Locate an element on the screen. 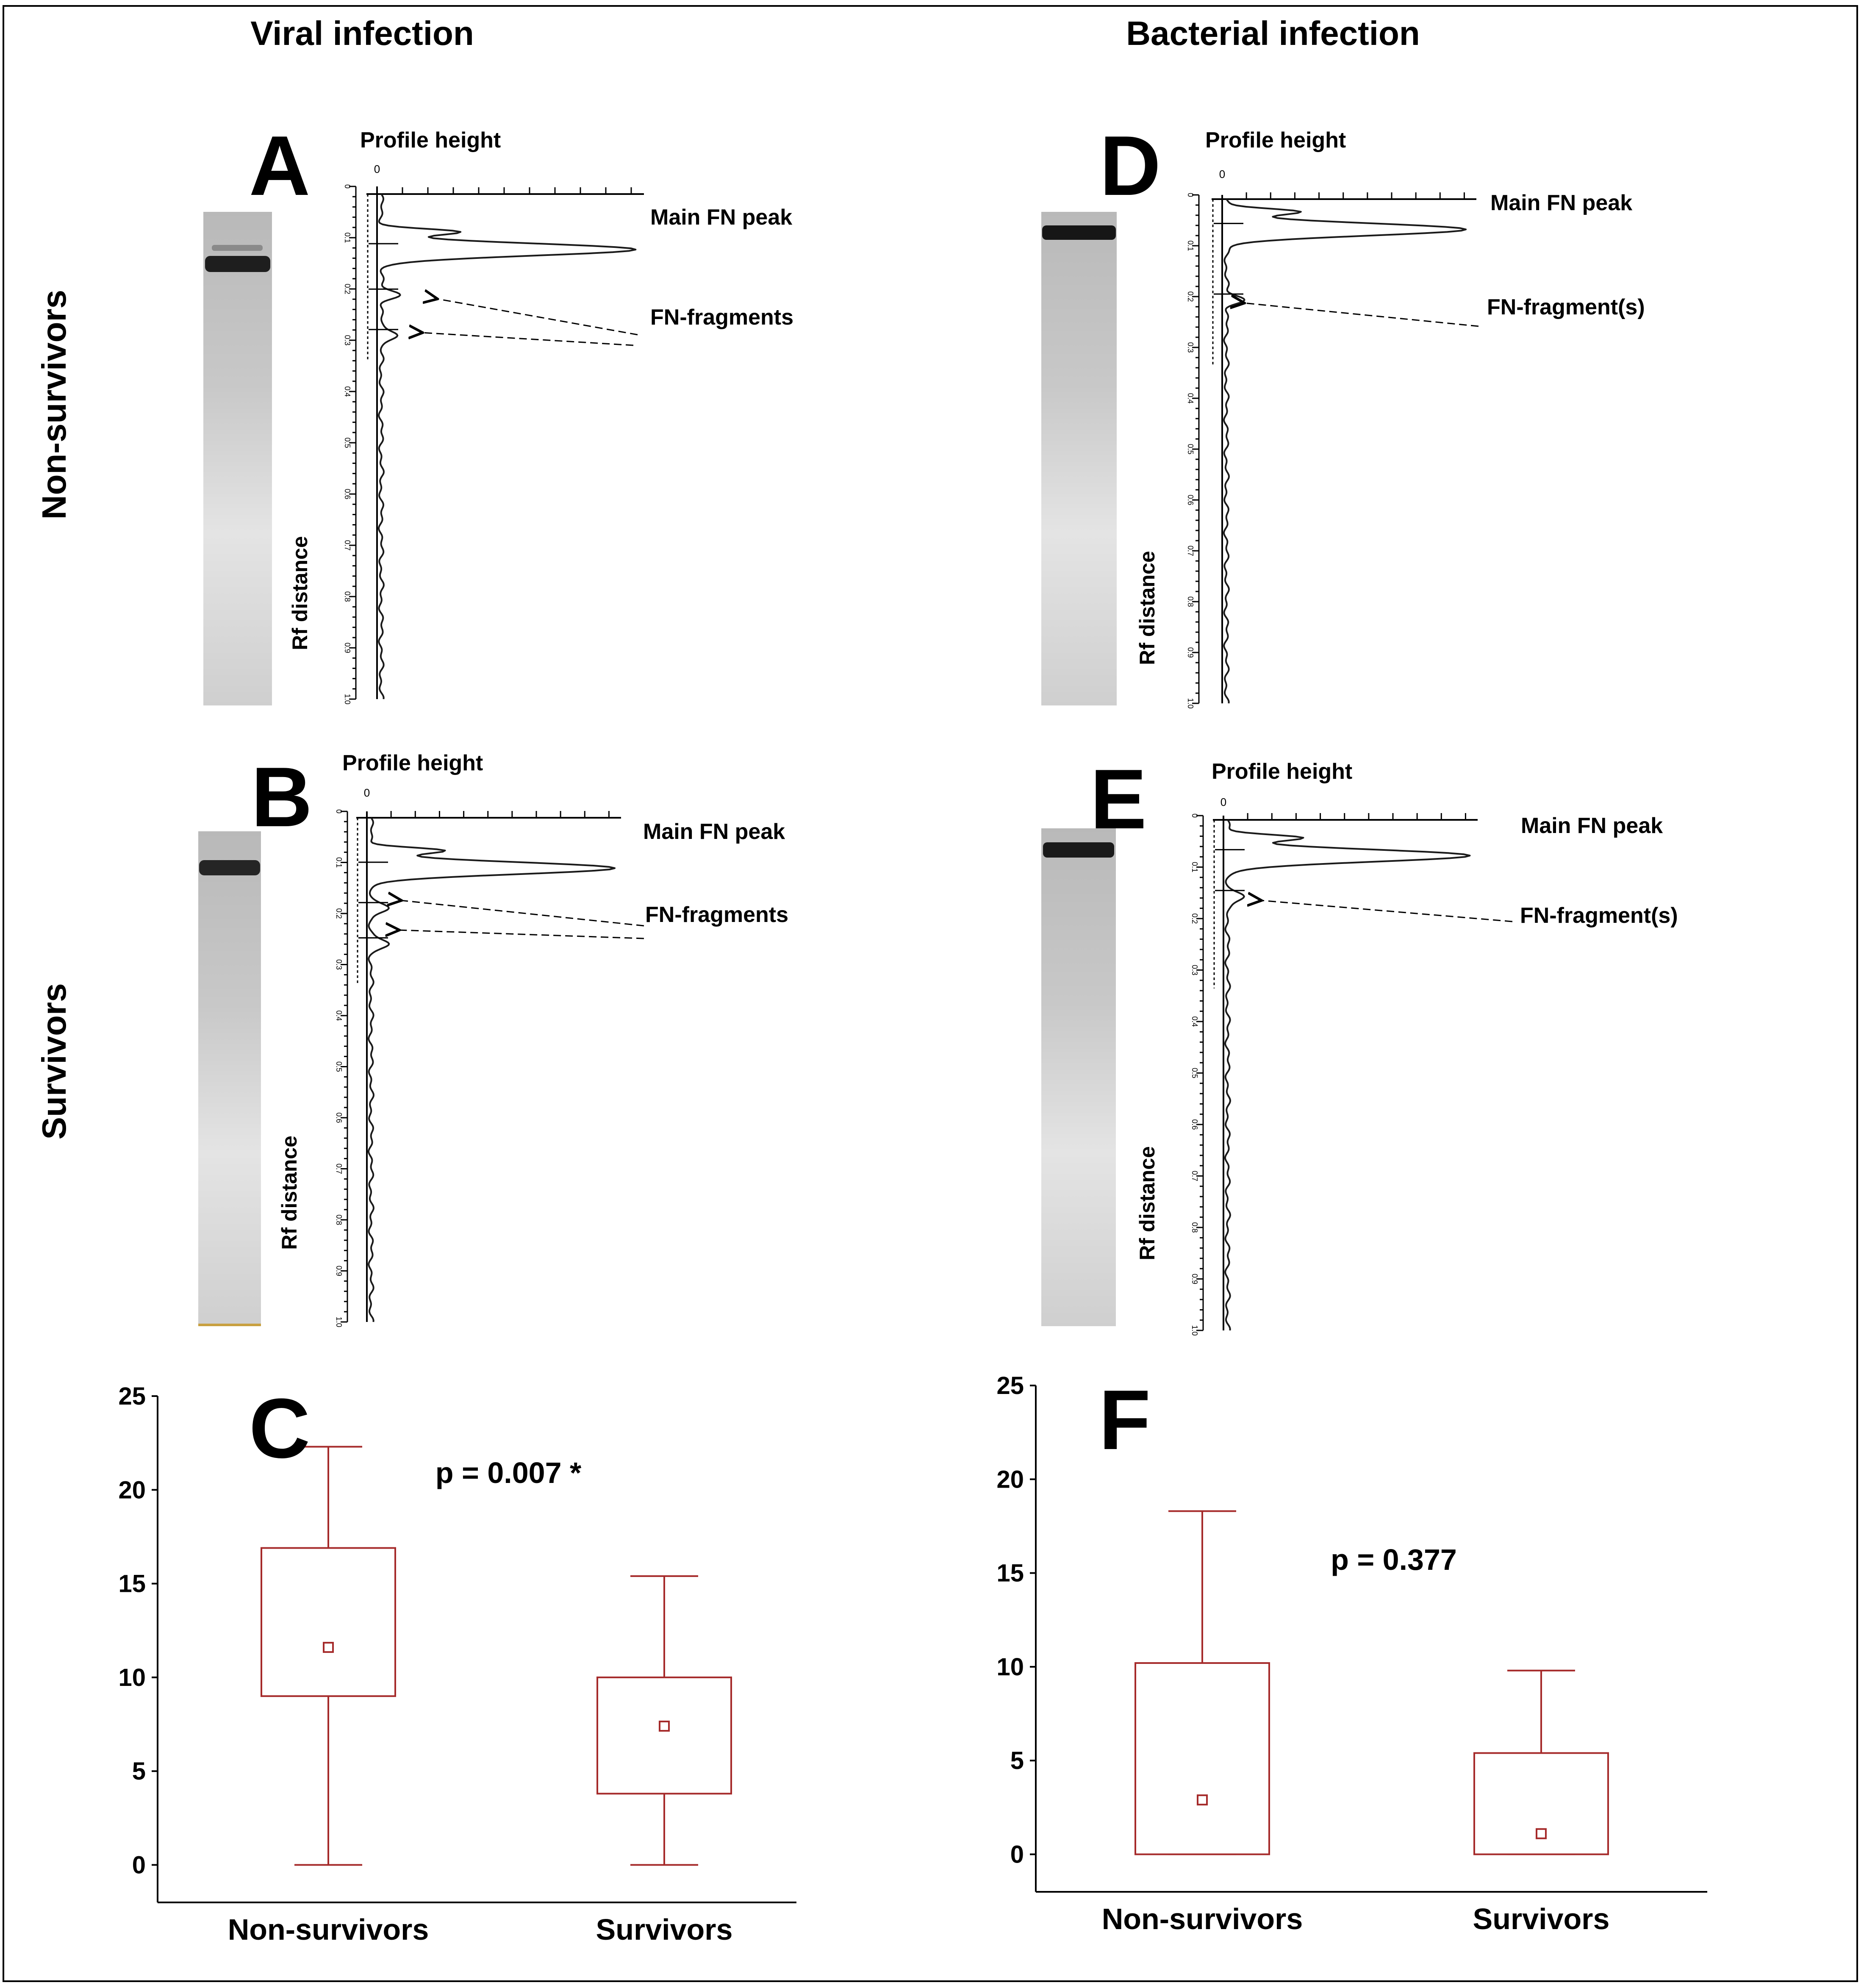 Image resolution: width=1864 pixels, height=1988 pixels. p-value-annotation: p = 0.377 is located at coordinates (1394, 1559).